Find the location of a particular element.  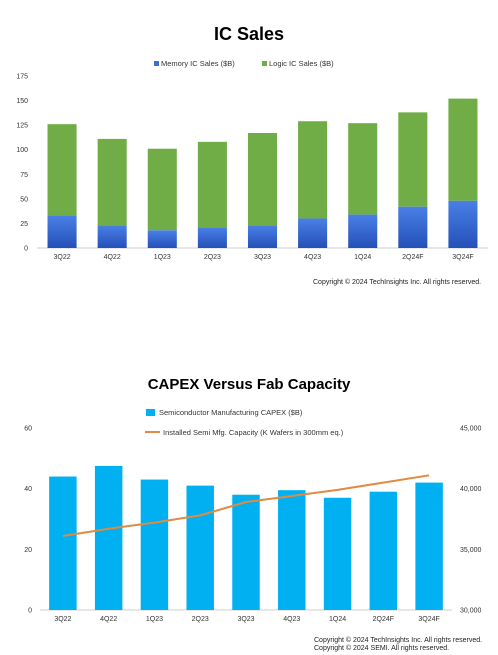

capacity-ytick-right: 30,000 is located at coordinates (471, 611).